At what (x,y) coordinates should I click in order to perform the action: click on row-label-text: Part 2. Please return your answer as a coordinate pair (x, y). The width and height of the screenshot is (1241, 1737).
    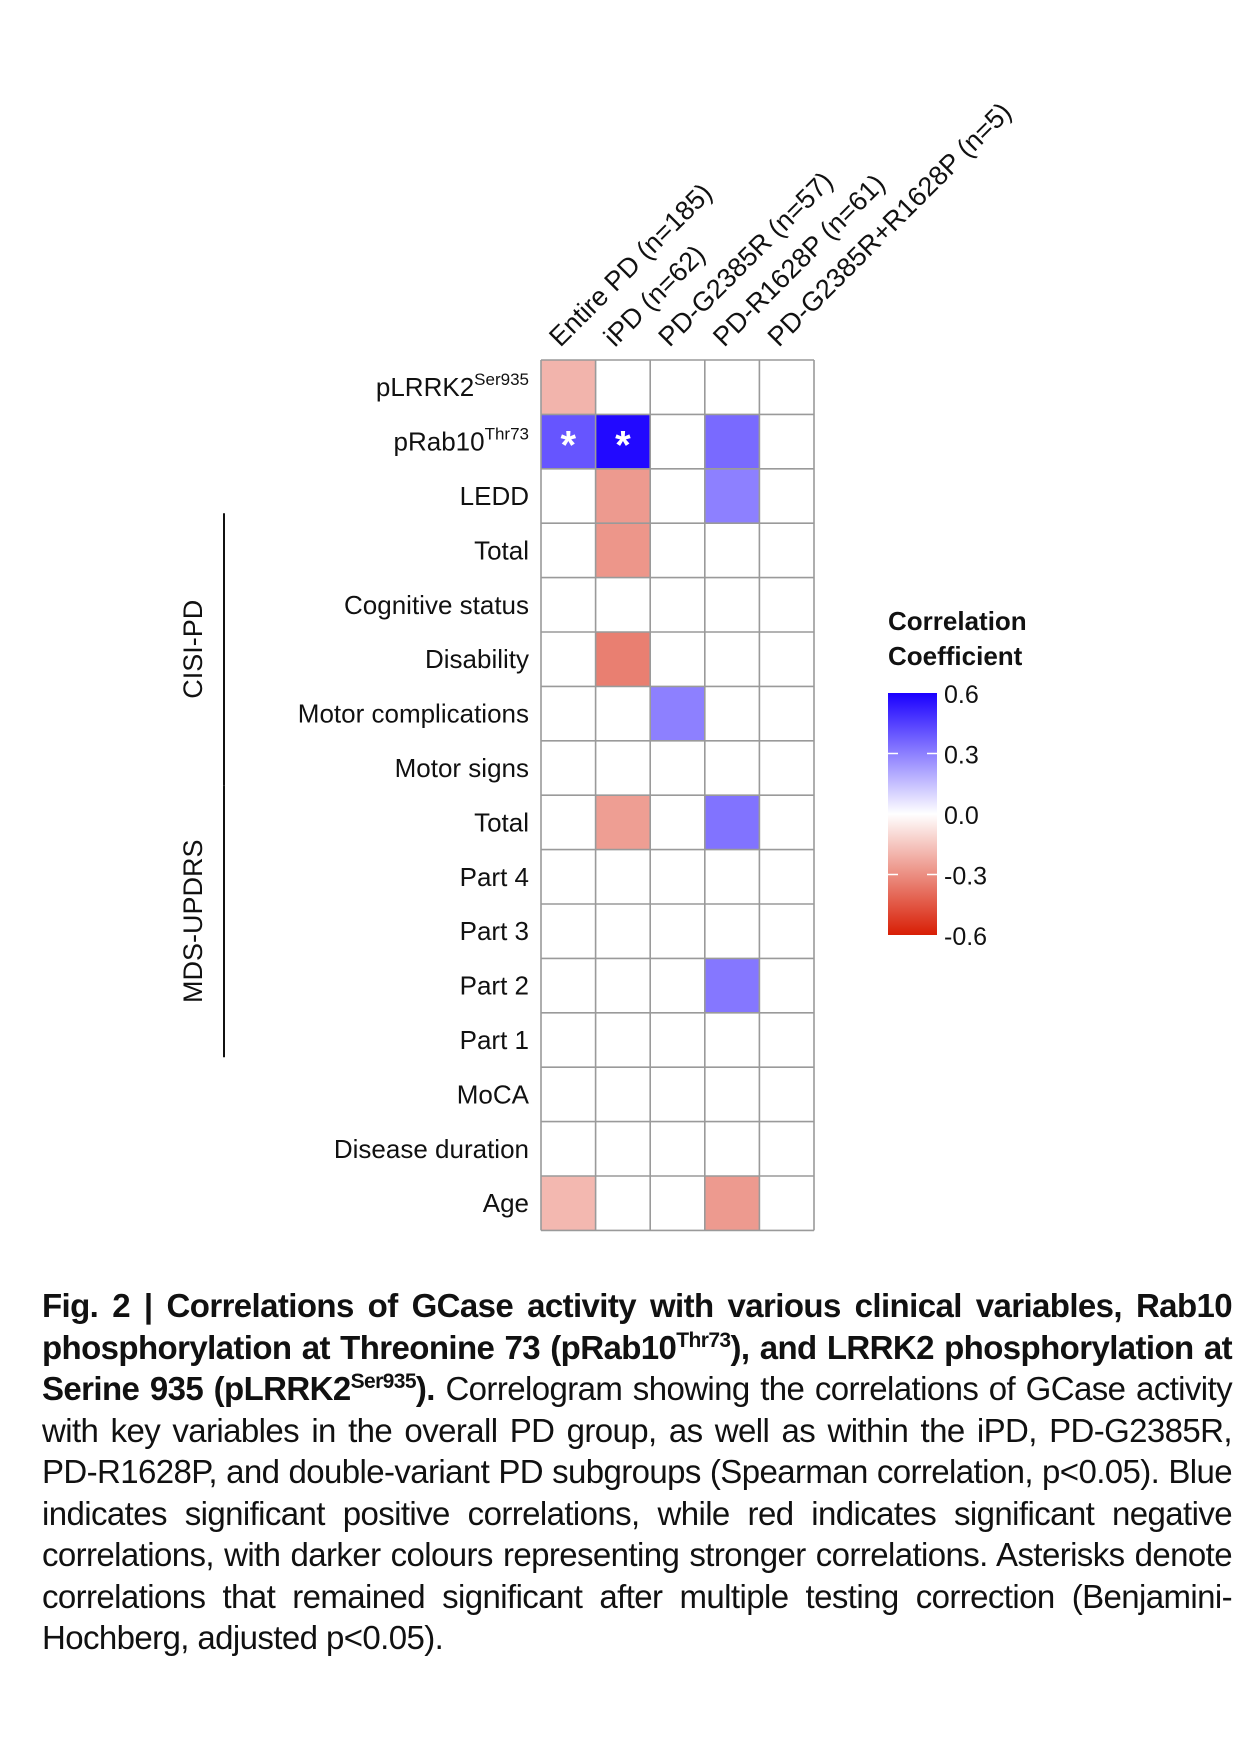
    Looking at the image, I should click on (494, 986).